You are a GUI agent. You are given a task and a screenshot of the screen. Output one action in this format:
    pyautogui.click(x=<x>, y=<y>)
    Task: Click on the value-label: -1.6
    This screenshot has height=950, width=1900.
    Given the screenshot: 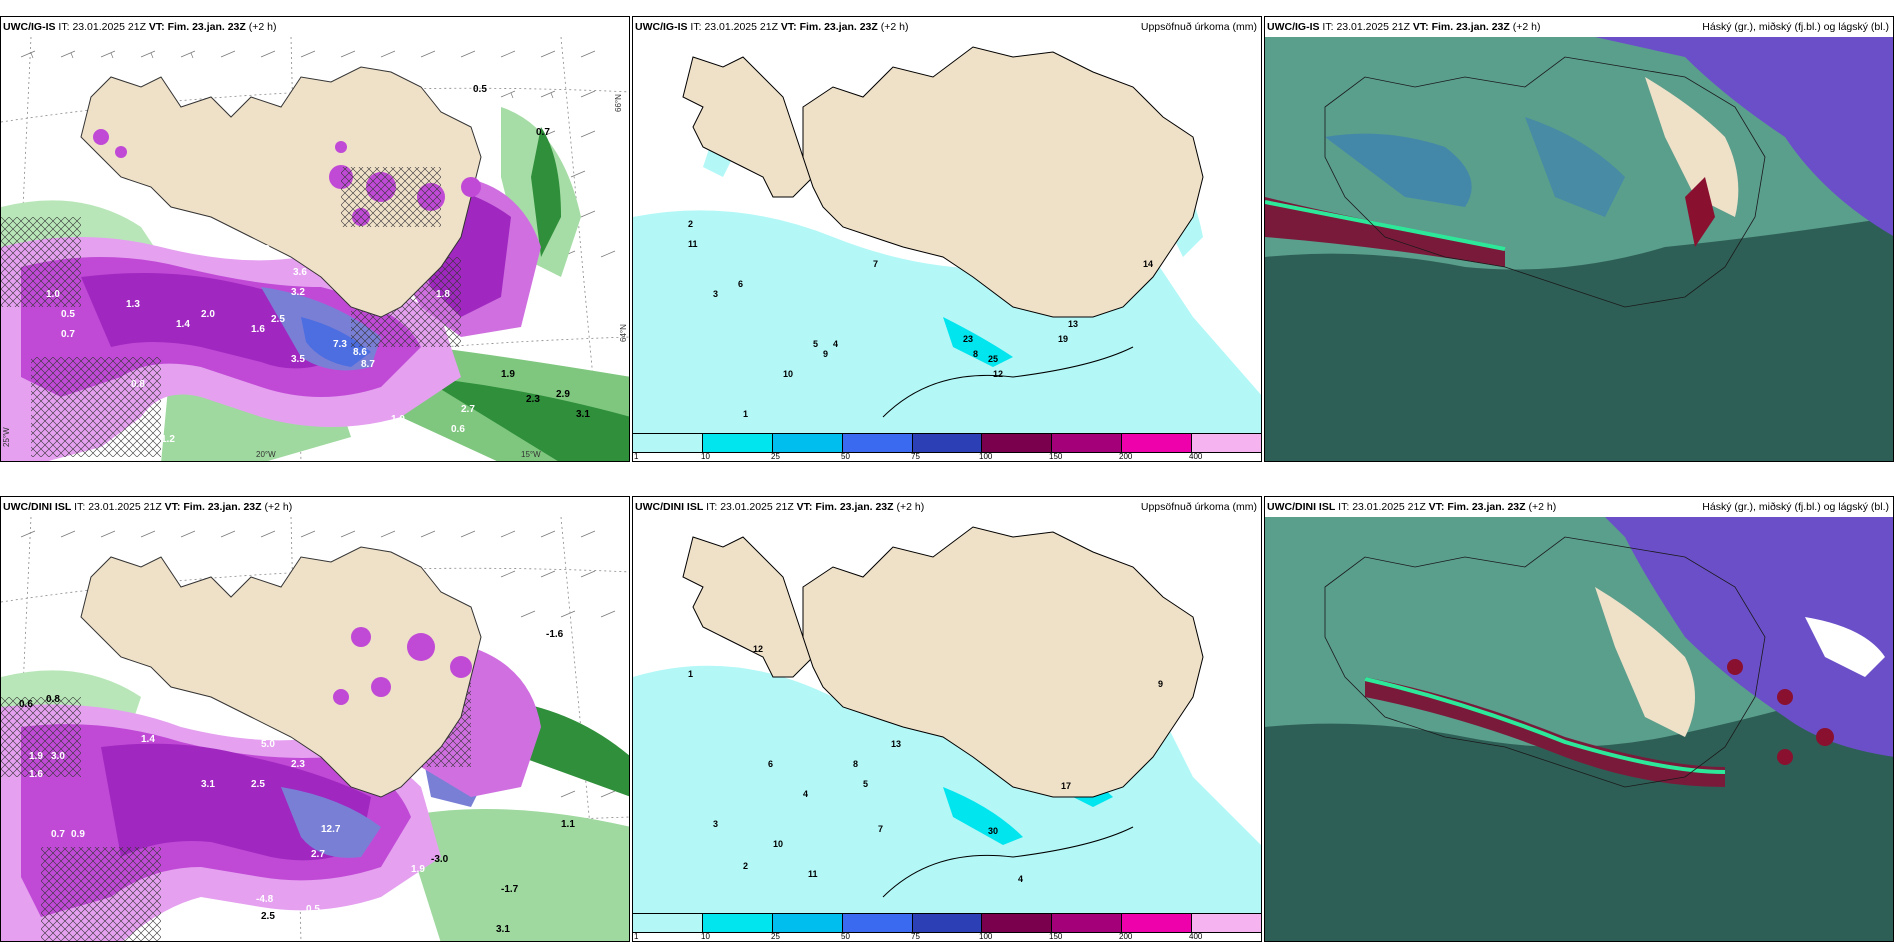 What is the action you would take?
    pyautogui.click(x=555, y=634)
    